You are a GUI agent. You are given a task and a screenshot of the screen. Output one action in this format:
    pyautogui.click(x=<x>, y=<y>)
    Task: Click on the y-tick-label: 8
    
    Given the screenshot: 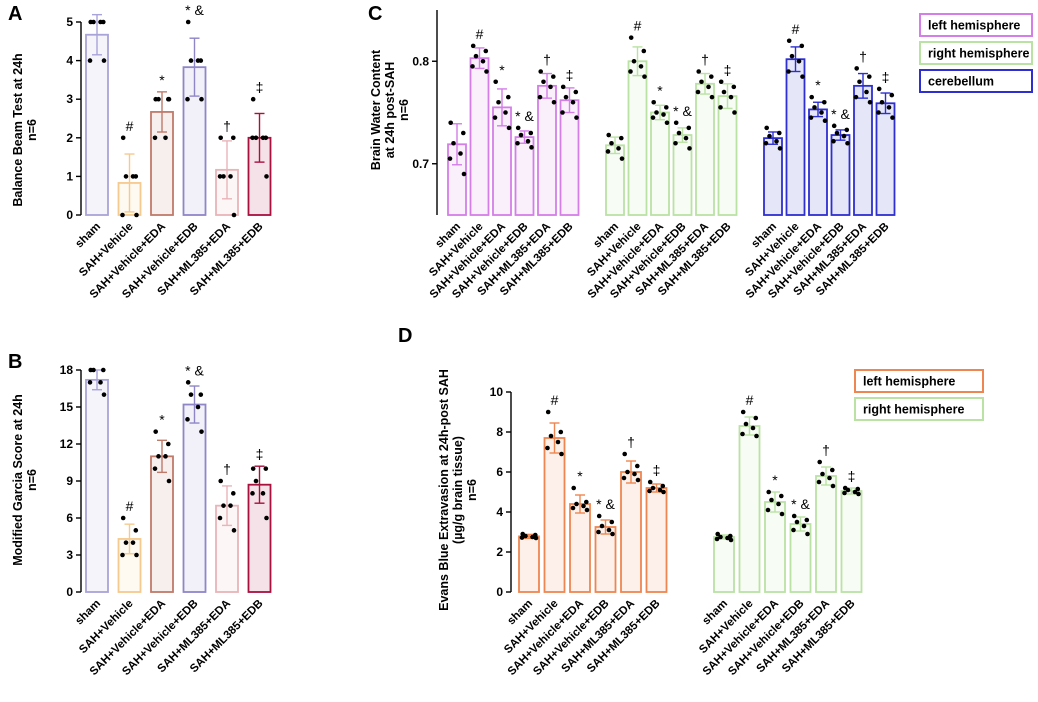 What is the action you would take?
    pyautogui.click(x=499, y=432)
    